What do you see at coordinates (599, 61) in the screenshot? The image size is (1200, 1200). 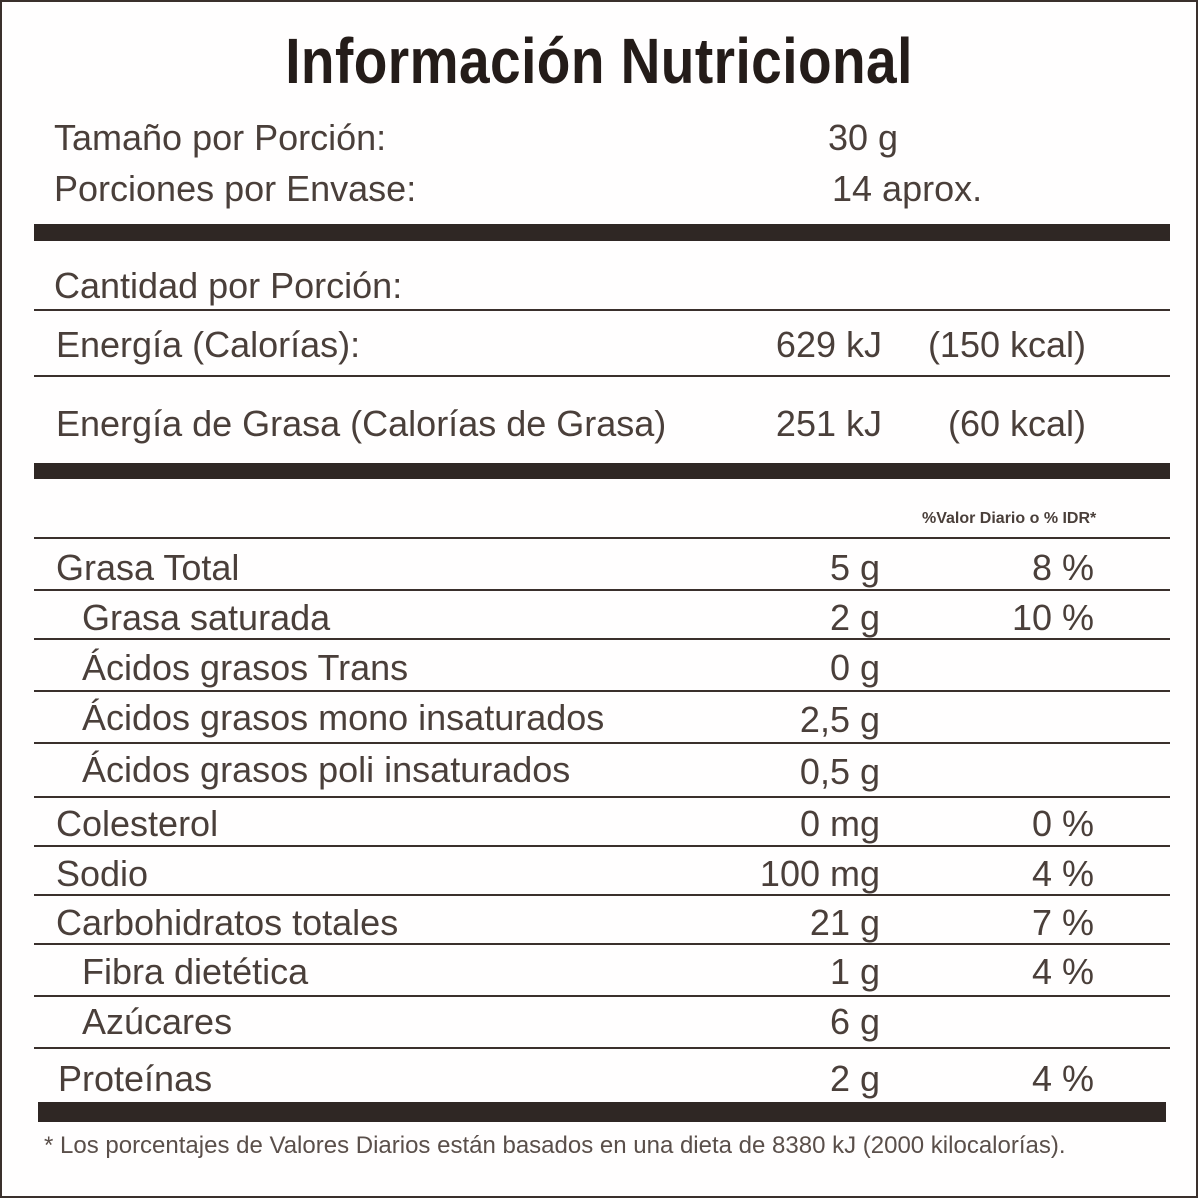 I see `label-title: Información Nutricional` at bounding box center [599, 61].